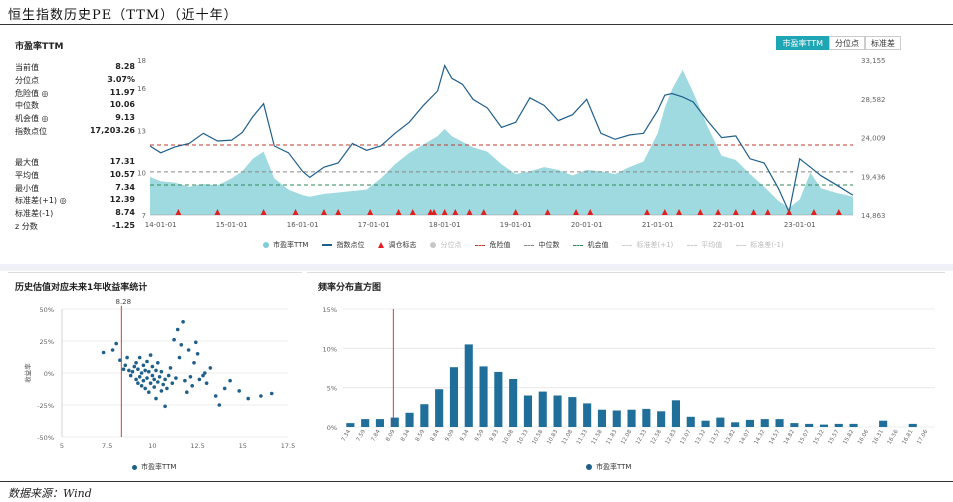 Image resolution: width=953 pixels, height=502 pixels. Describe the element at coordinates (445, 225) in the screenshot. I see `x-tick-label: 18-01-01` at that location.